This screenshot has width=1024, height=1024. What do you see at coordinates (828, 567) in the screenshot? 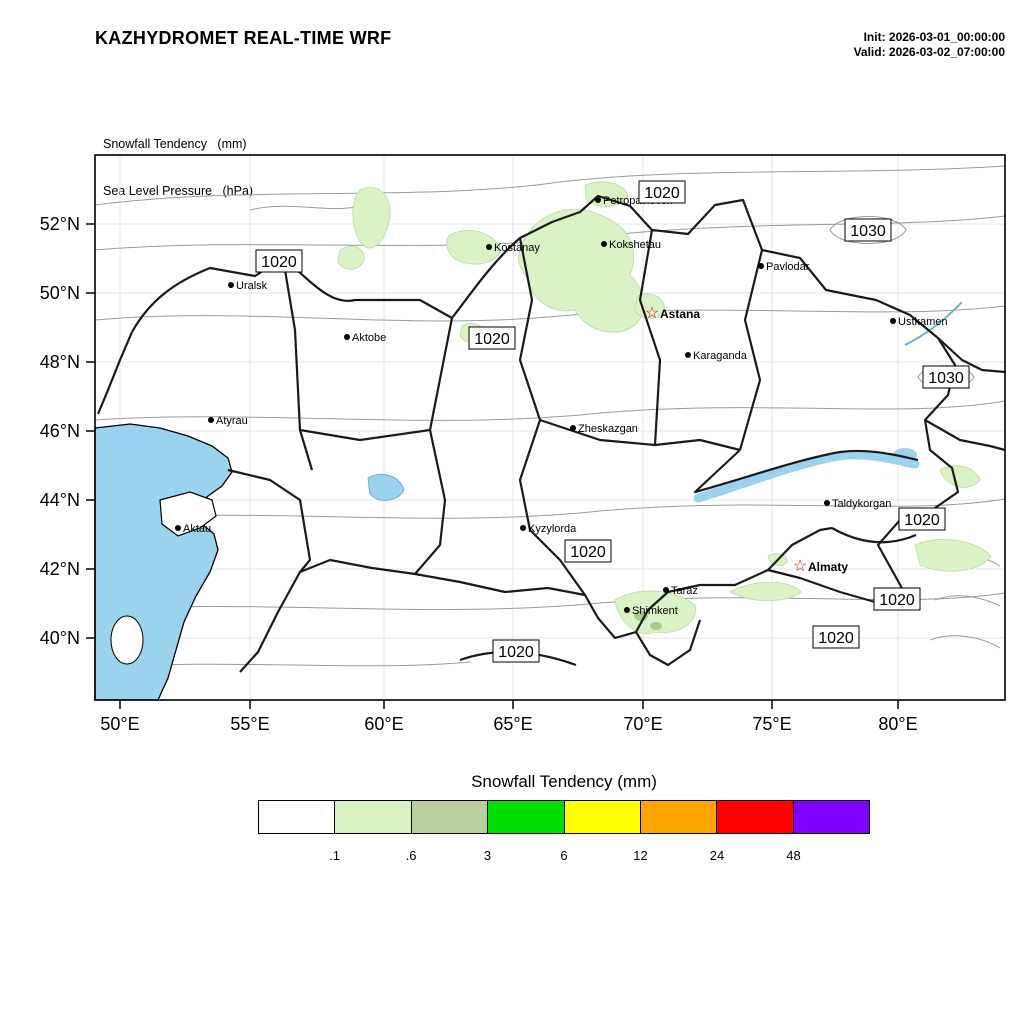
I see `city-label: Almaty` at bounding box center [828, 567].